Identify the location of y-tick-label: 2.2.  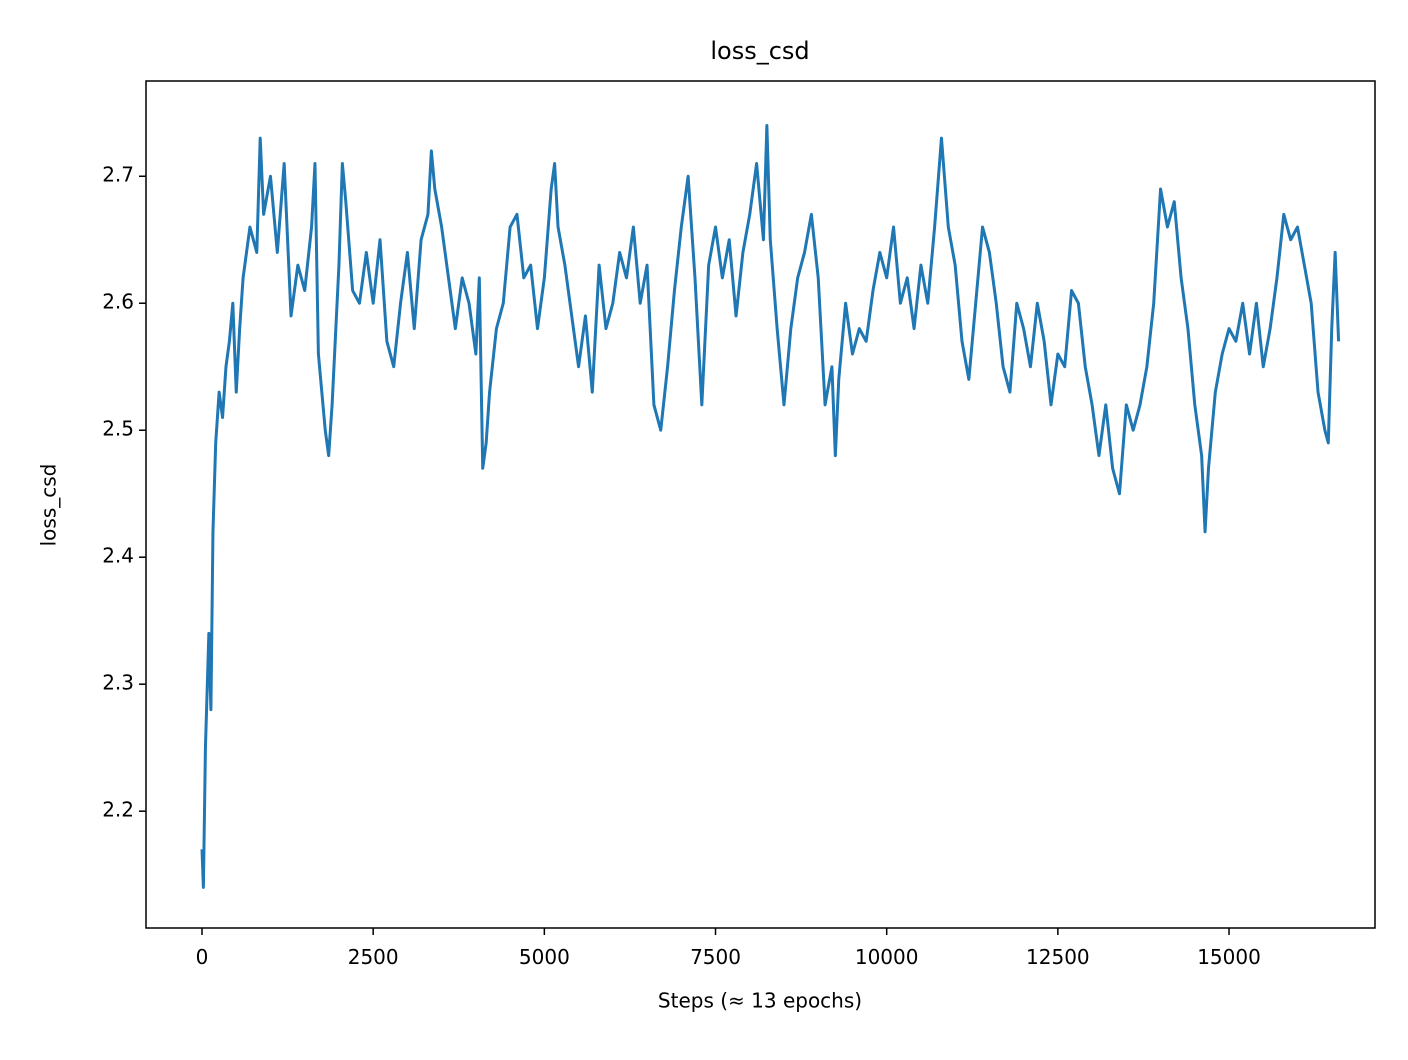
(118, 810).